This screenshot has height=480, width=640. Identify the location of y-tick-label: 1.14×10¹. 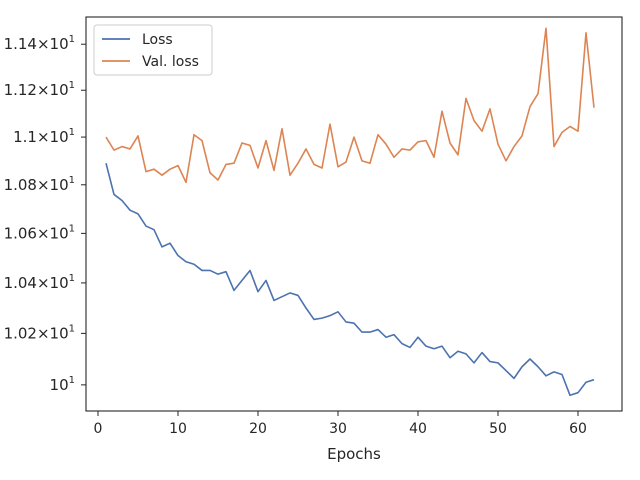
(39, 43).